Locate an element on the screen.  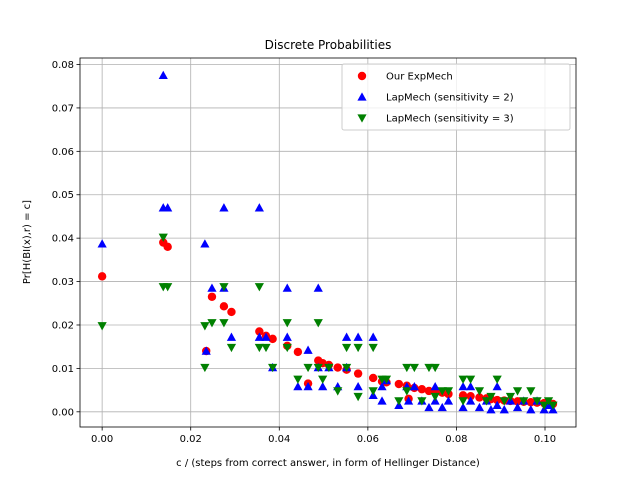
y-axis-ticks: 0.00 0.01 0.02 0.03 0.04 0.05 0.06 0.07 0.08 is located at coordinates (66, 239).